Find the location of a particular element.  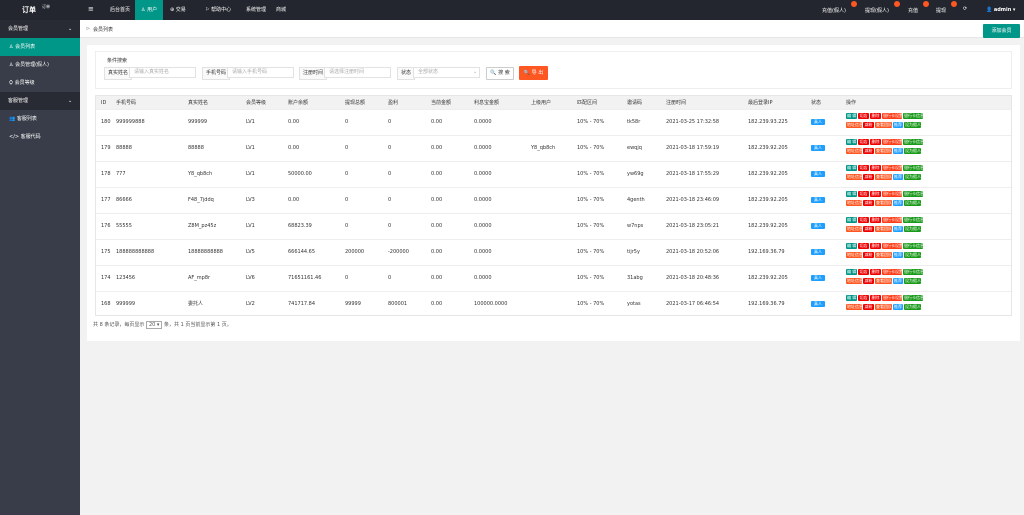

menu-toggle: ≡ is located at coordinates (91, 9).